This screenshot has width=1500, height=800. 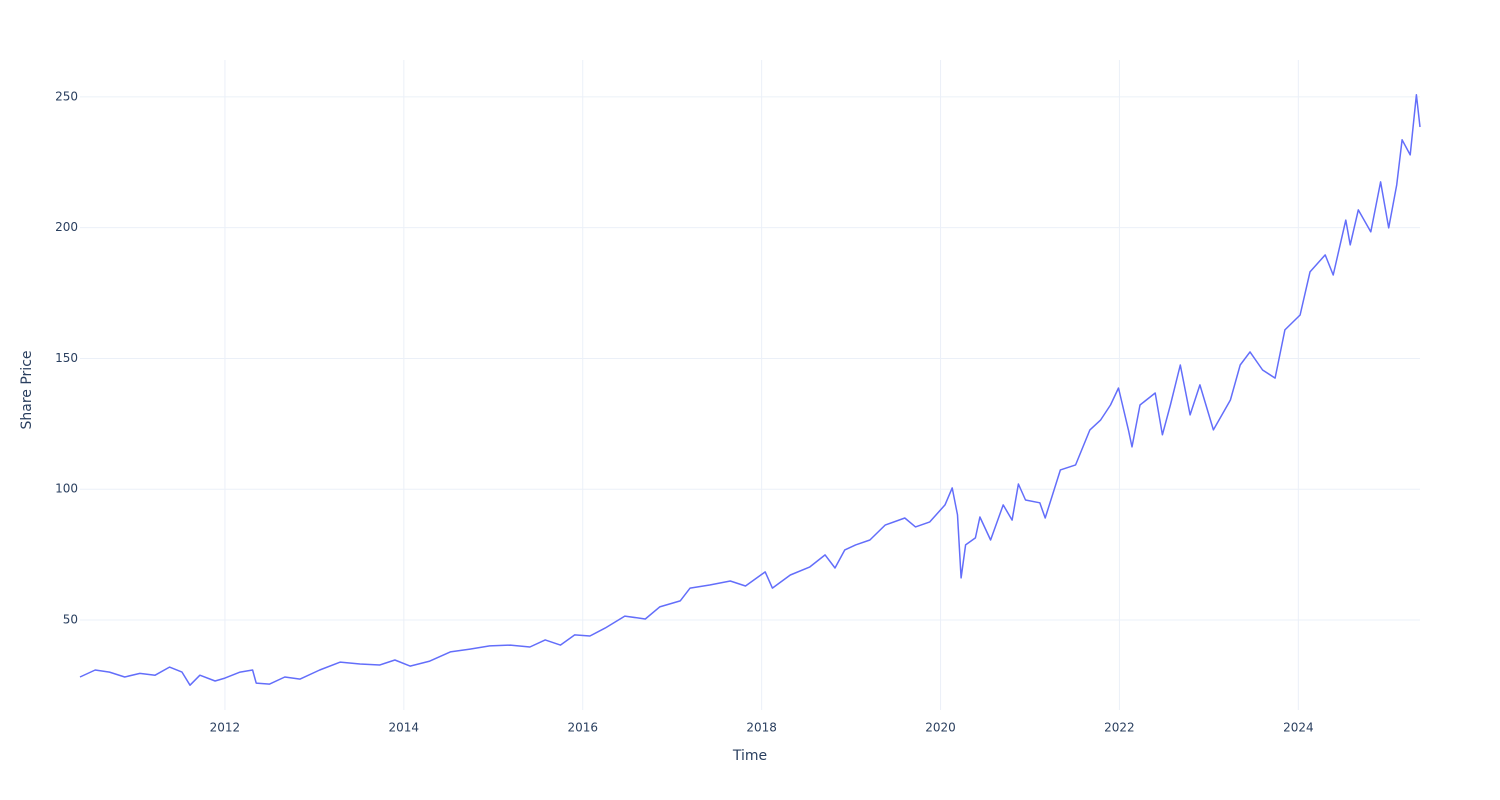 What do you see at coordinates (66, 358) in the screenshot?
I see `y-tick-label: 150` at bounding box center [66, 358].